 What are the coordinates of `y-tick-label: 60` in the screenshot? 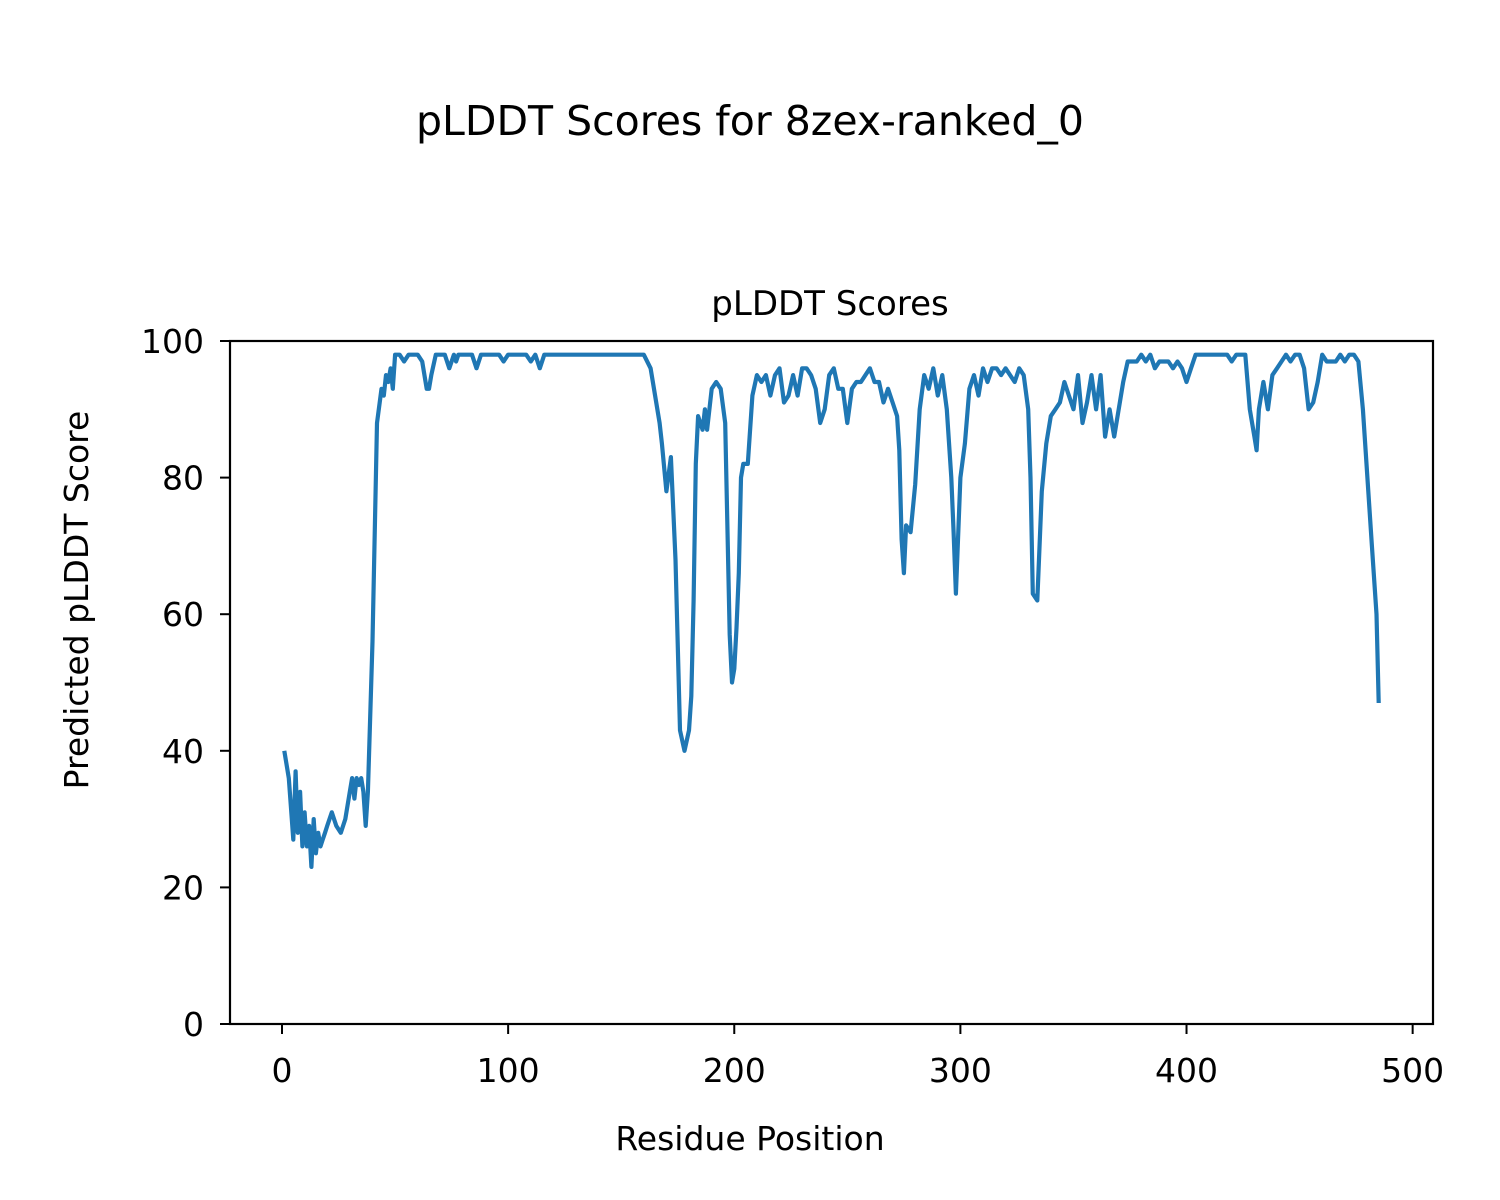 It's located at (183, 614).